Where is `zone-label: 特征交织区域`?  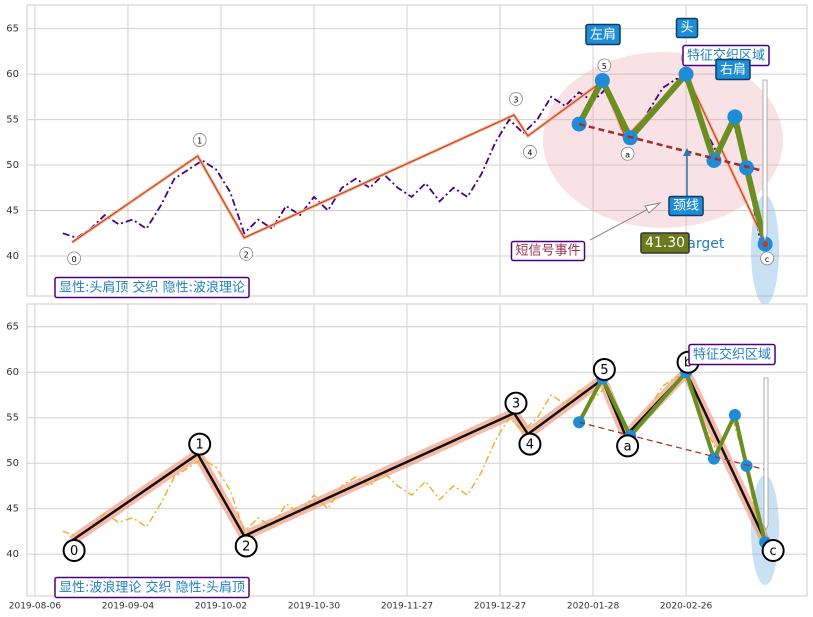 zone-label: 特征交织区域 is located at coordinates (732, 354).